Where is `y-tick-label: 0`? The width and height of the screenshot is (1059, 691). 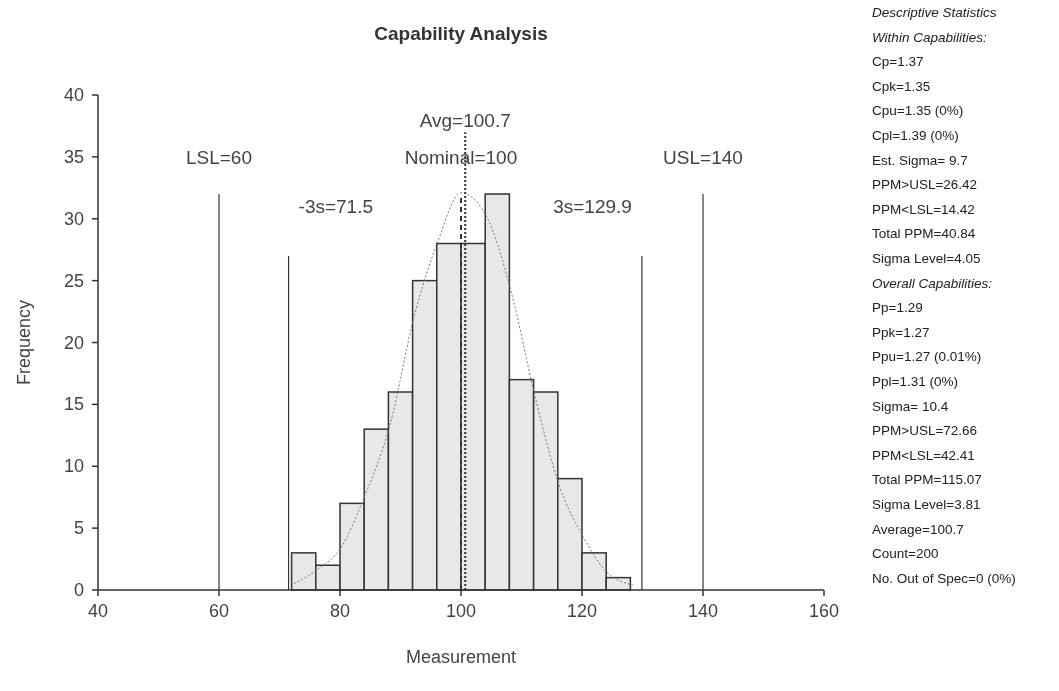
y-tick-label: 0 is located at coordinates (78, 590).